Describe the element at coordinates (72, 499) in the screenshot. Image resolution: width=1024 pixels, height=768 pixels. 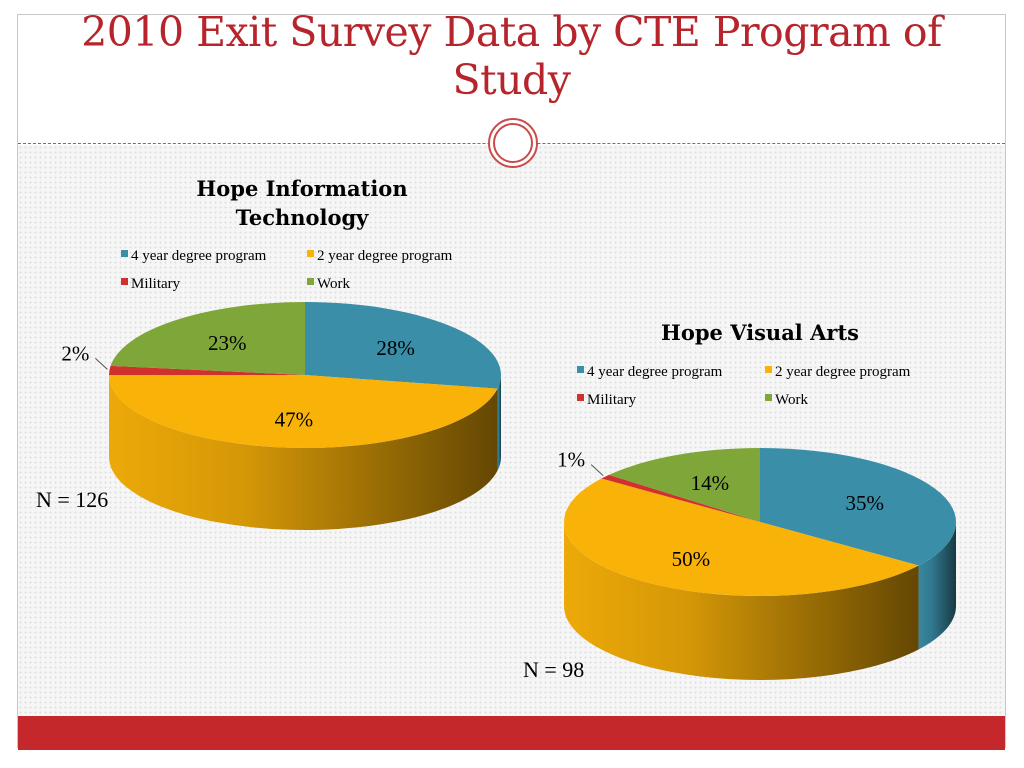
I see `sample-size-label: N = 126` at that location.